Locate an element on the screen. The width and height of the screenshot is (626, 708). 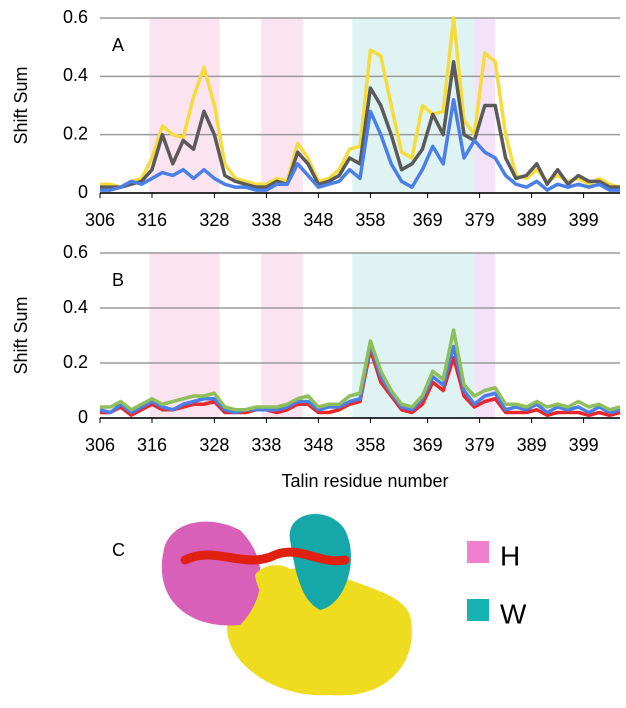
legend-label: W is located at coordinates (513, 613).